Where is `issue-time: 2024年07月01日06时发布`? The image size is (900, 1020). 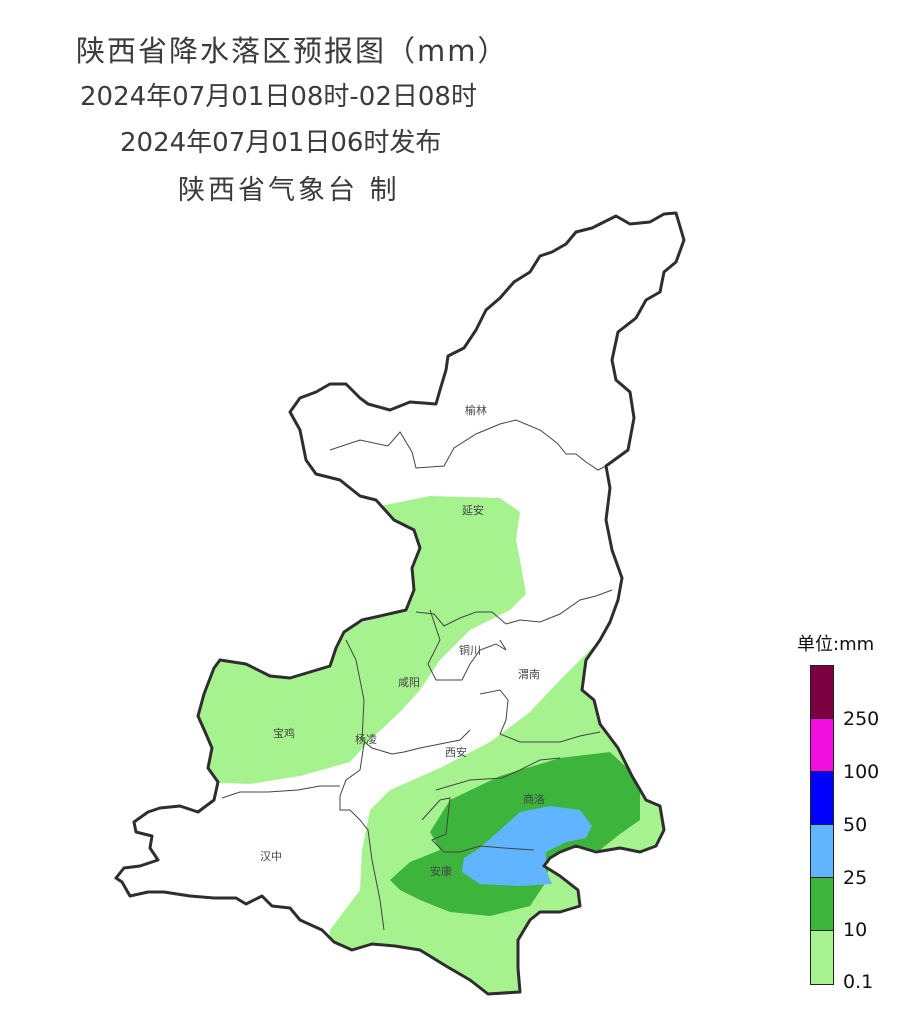 issue-time: 2024年07月01日06时发布 is located at coordinates (281, 143).